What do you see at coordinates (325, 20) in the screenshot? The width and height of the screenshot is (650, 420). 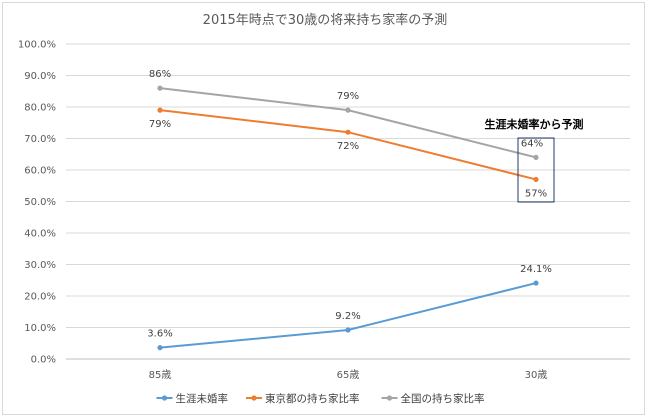 I see `chart-title: 2015年時点で30歳の将来持ち家率の予測` at bounding box center [325, 20].